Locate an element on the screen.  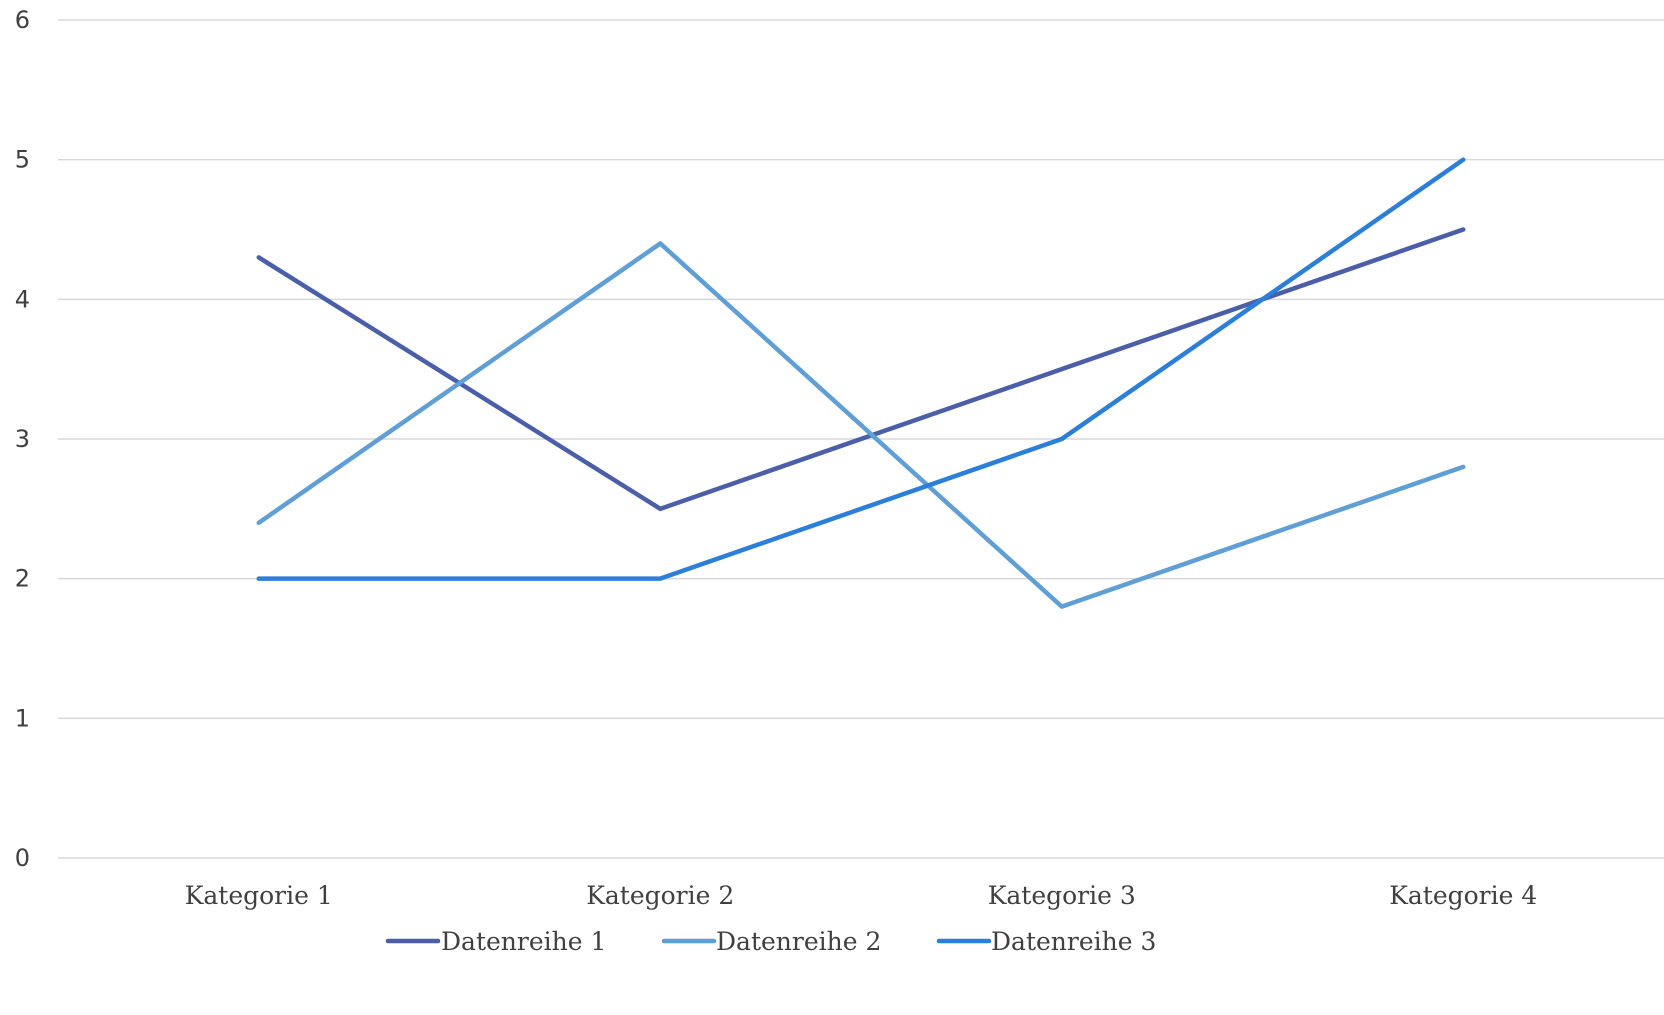
x-tick-label: Kategorie 3 is located at coordinates (1062, 895).